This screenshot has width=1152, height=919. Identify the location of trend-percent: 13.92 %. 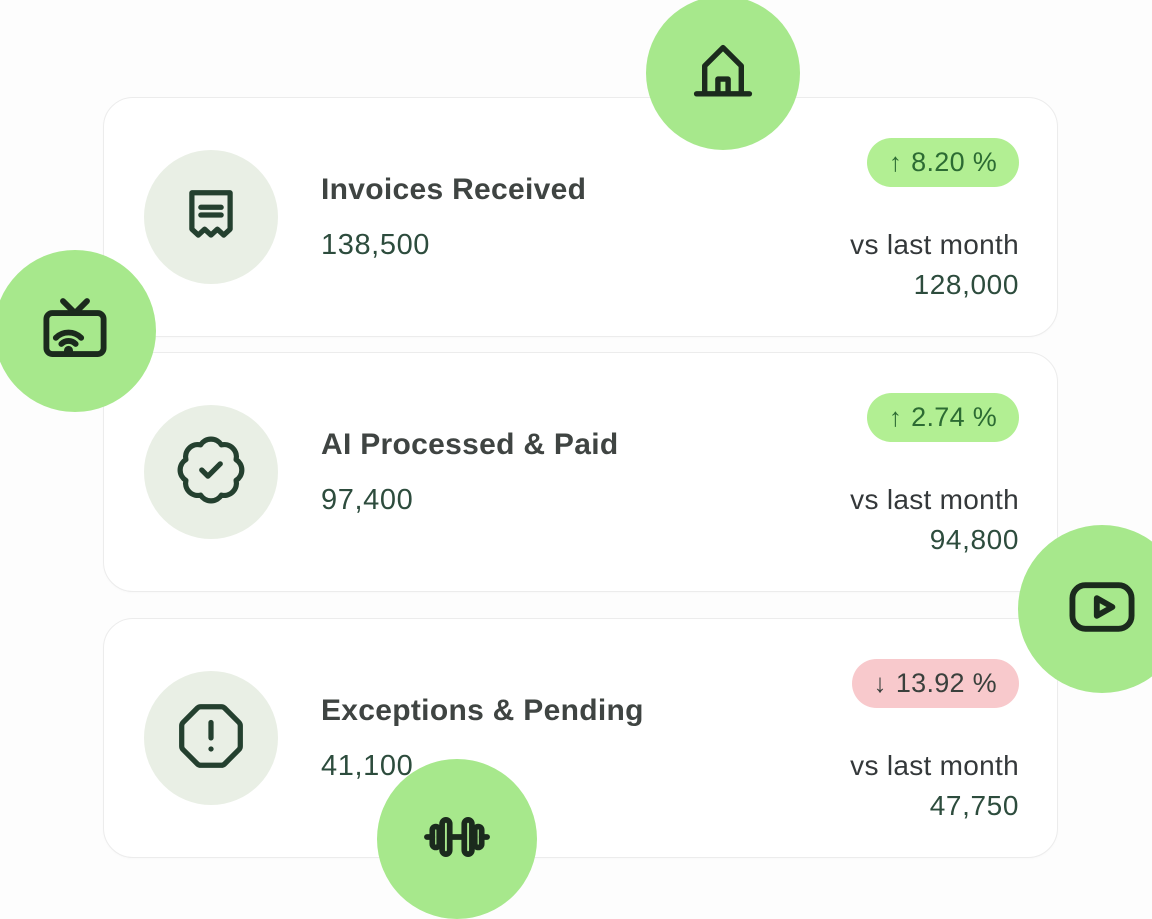
(946, 683).